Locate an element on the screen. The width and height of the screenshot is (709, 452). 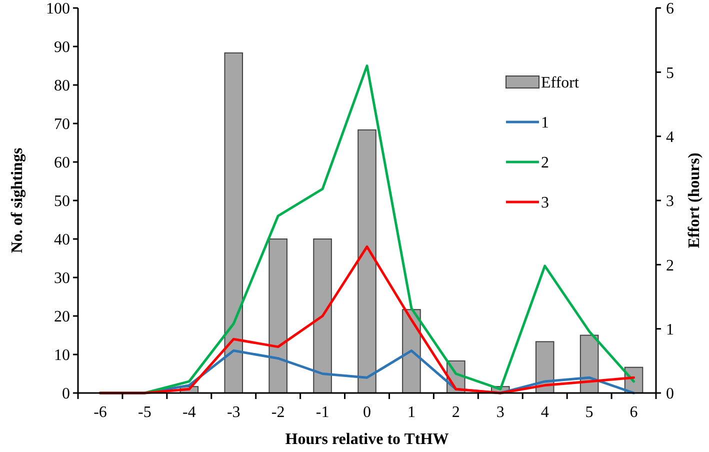
x-tick-label: 5 is located at coordinates (589, 412).